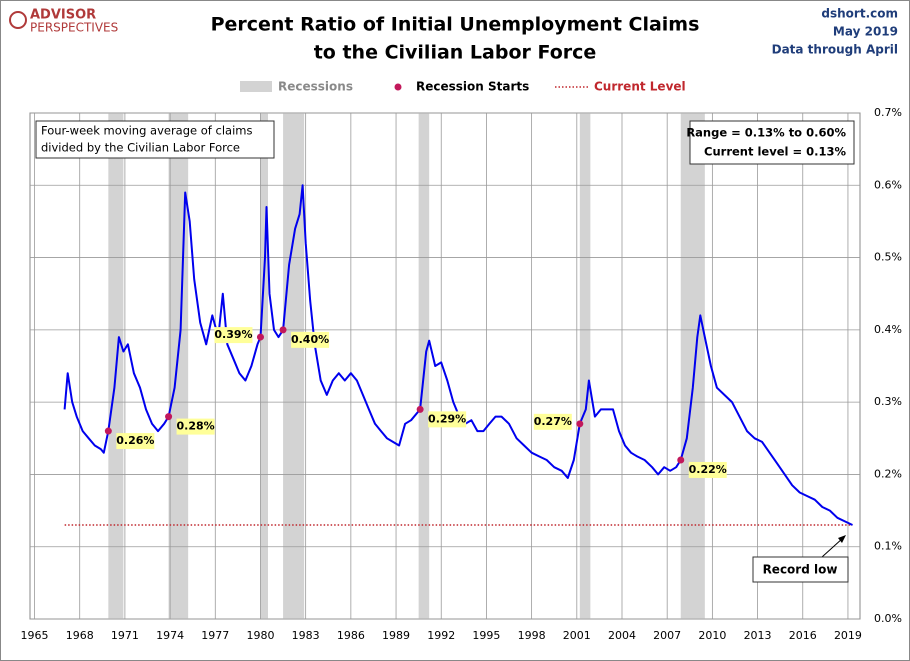 The width and height of the screenshot is (910, 661). I want to click on range-frame, so click(772, 142).